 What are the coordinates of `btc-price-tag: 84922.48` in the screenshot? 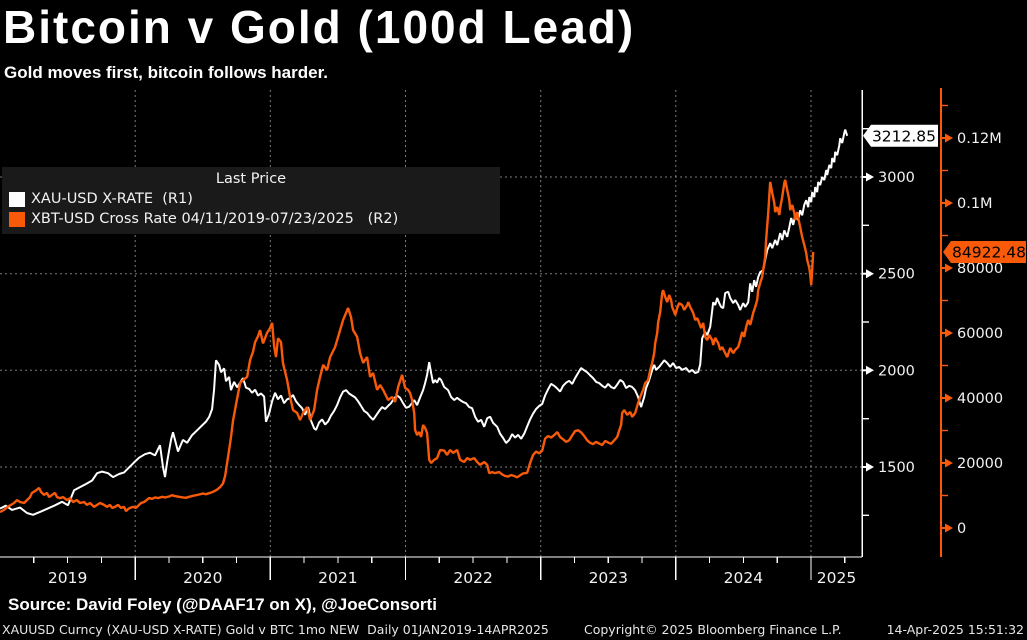 It's located at (984, 252).